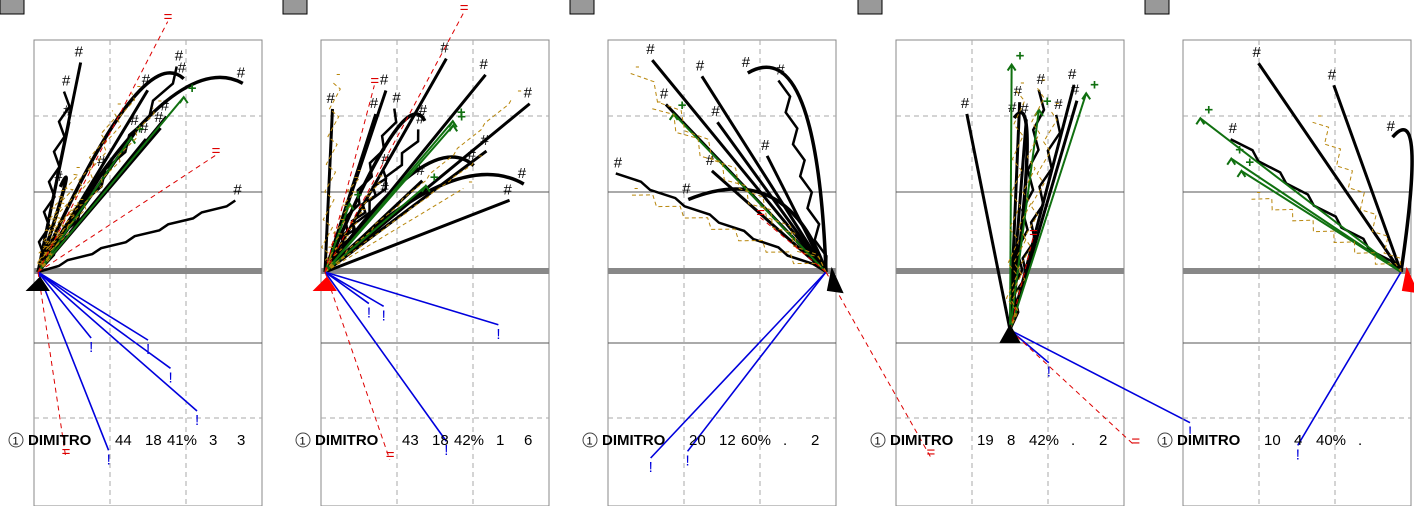 This screenshot has width=1414, height=506. I want to click on stat-value: 8, so click(1011, 440).